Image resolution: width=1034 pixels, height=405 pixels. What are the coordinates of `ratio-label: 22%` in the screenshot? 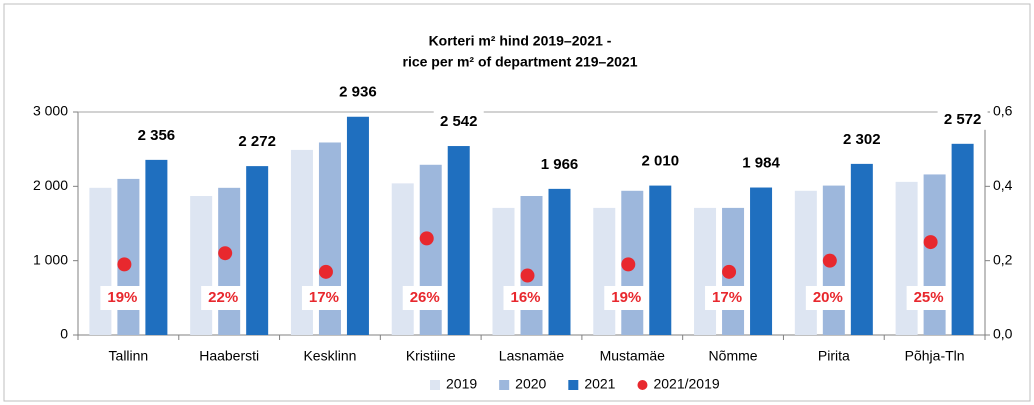 It's located at (223, 297).